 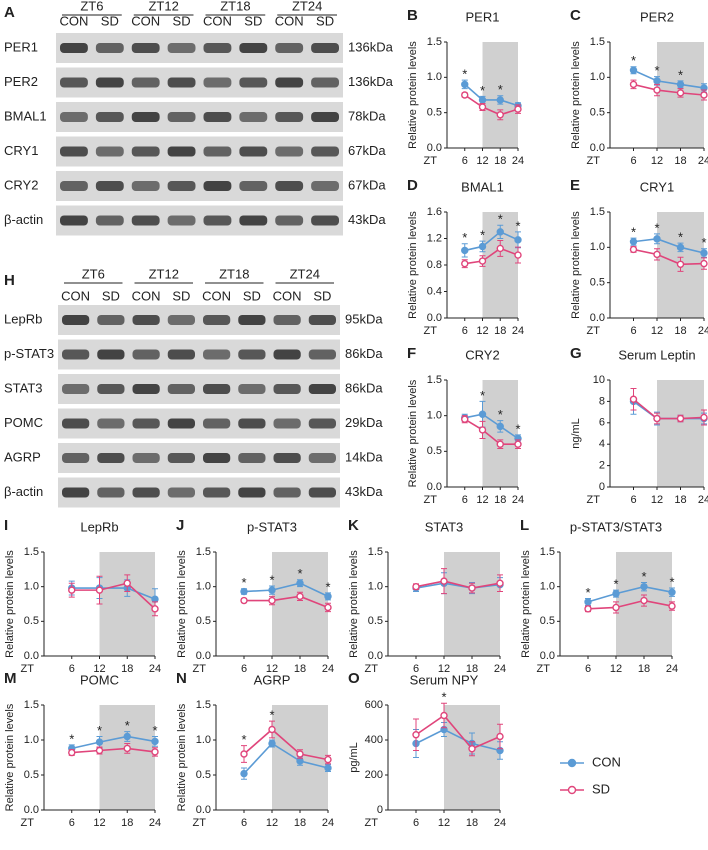 What do you see at coordinates (25, 115) in the screenshot?
I see `protein-label: BMAL1` at bounding box center [25, 115].